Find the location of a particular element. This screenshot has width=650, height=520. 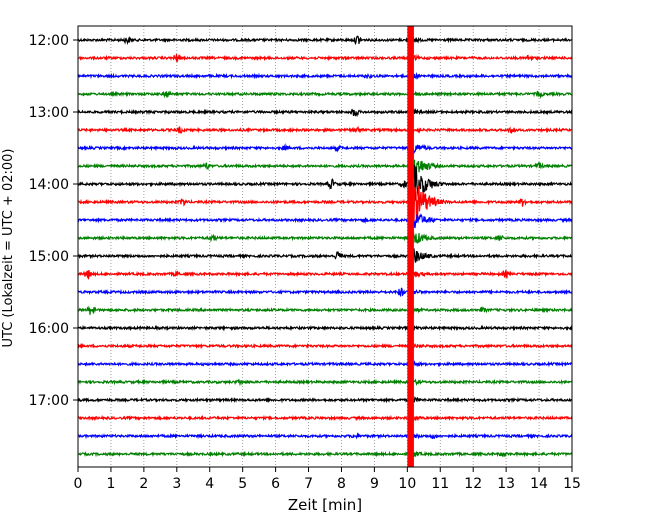

x-axis-label: Zeit [min] is located at coordinates (325, 505).